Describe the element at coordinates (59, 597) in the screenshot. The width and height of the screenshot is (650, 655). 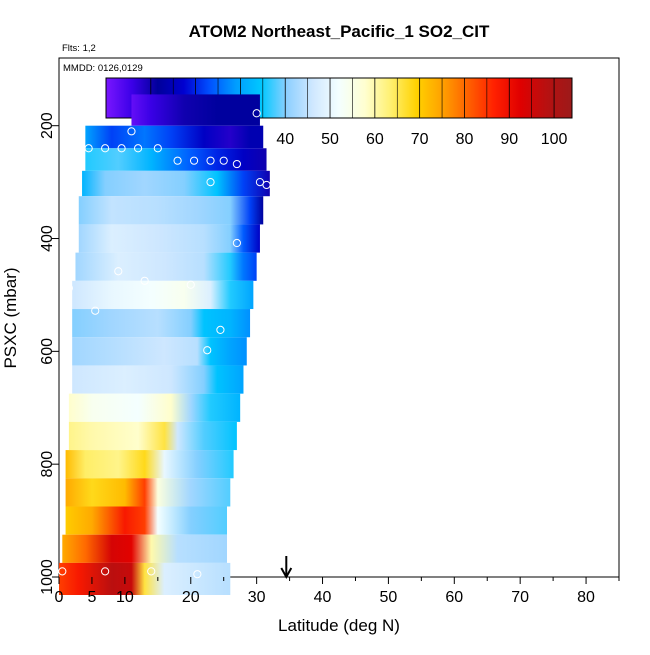
I see `x-tick-label: 0` at that location.